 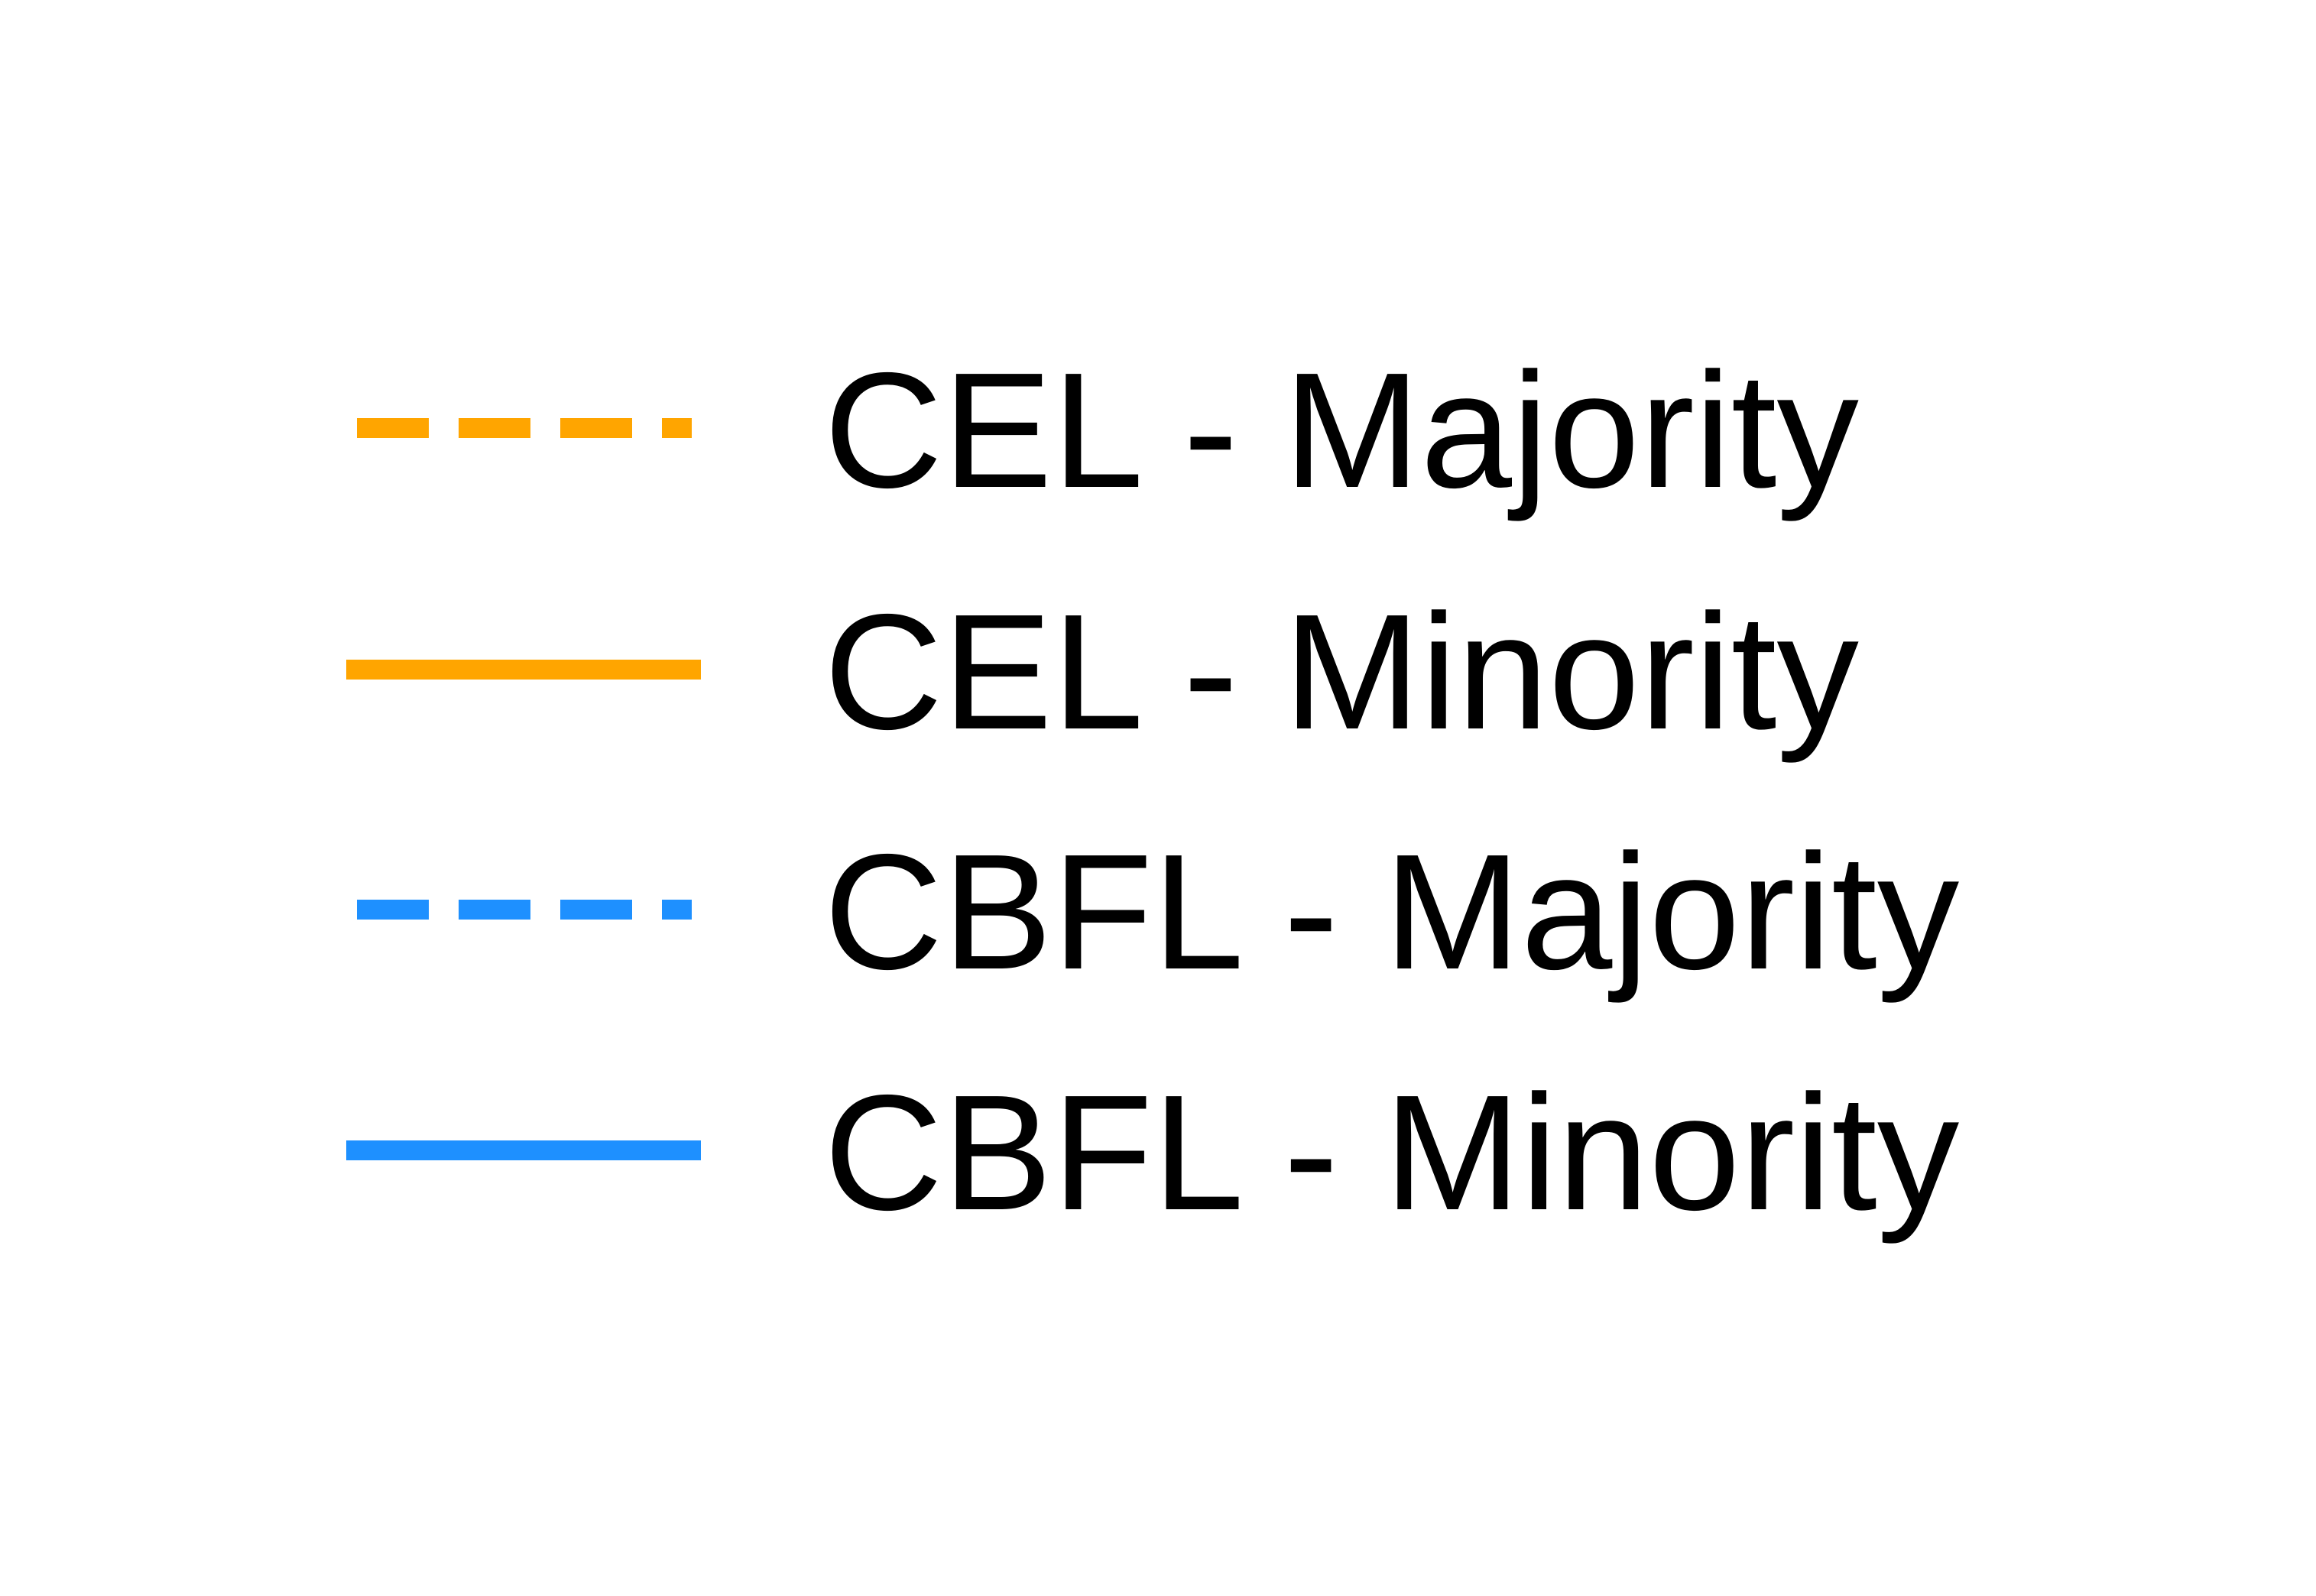 I want to click on legend-label: CEL - Majority, so click(x=1341, y=430).